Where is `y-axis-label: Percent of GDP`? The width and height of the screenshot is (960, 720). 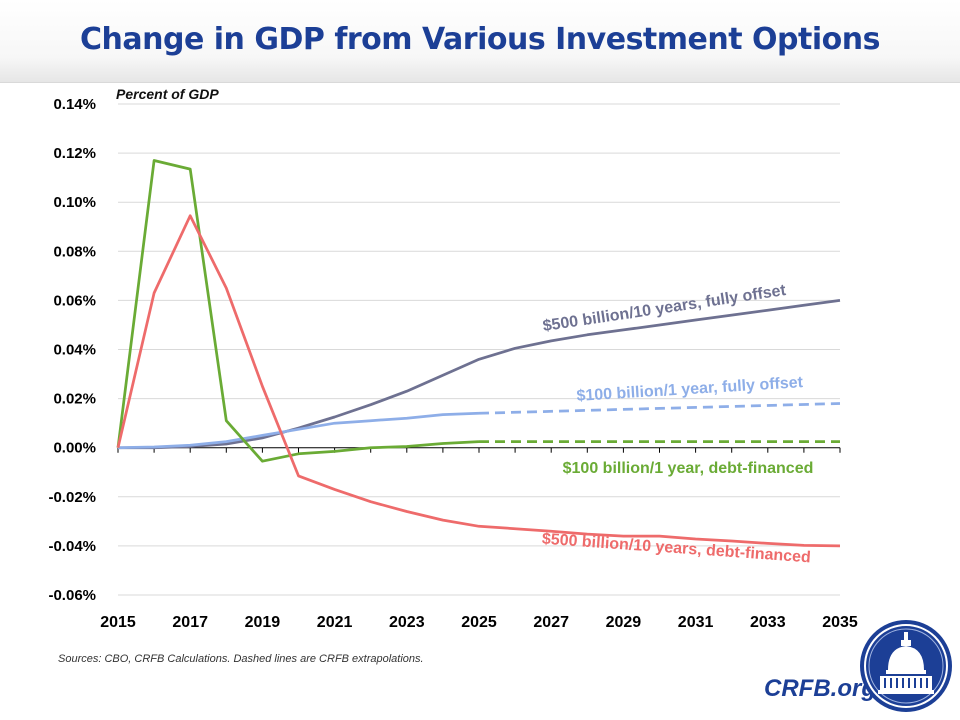
y-axis-label: Percent of GDP is located at coordinates (167, 94).